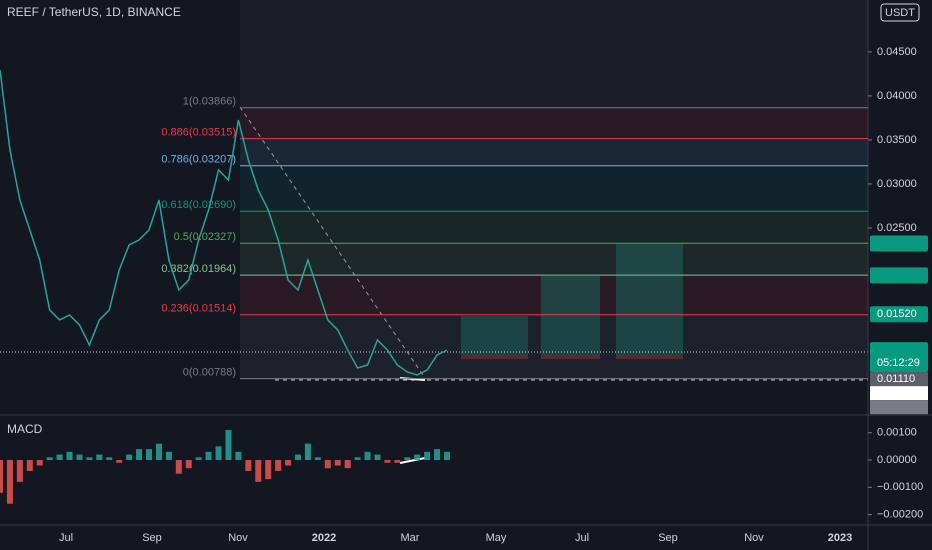 This screenshot has width=932, height=550. What do you see at coordinates (554, 53) in the screenshot?
I see `fib-top-zone` at bounding box center [554, 53].